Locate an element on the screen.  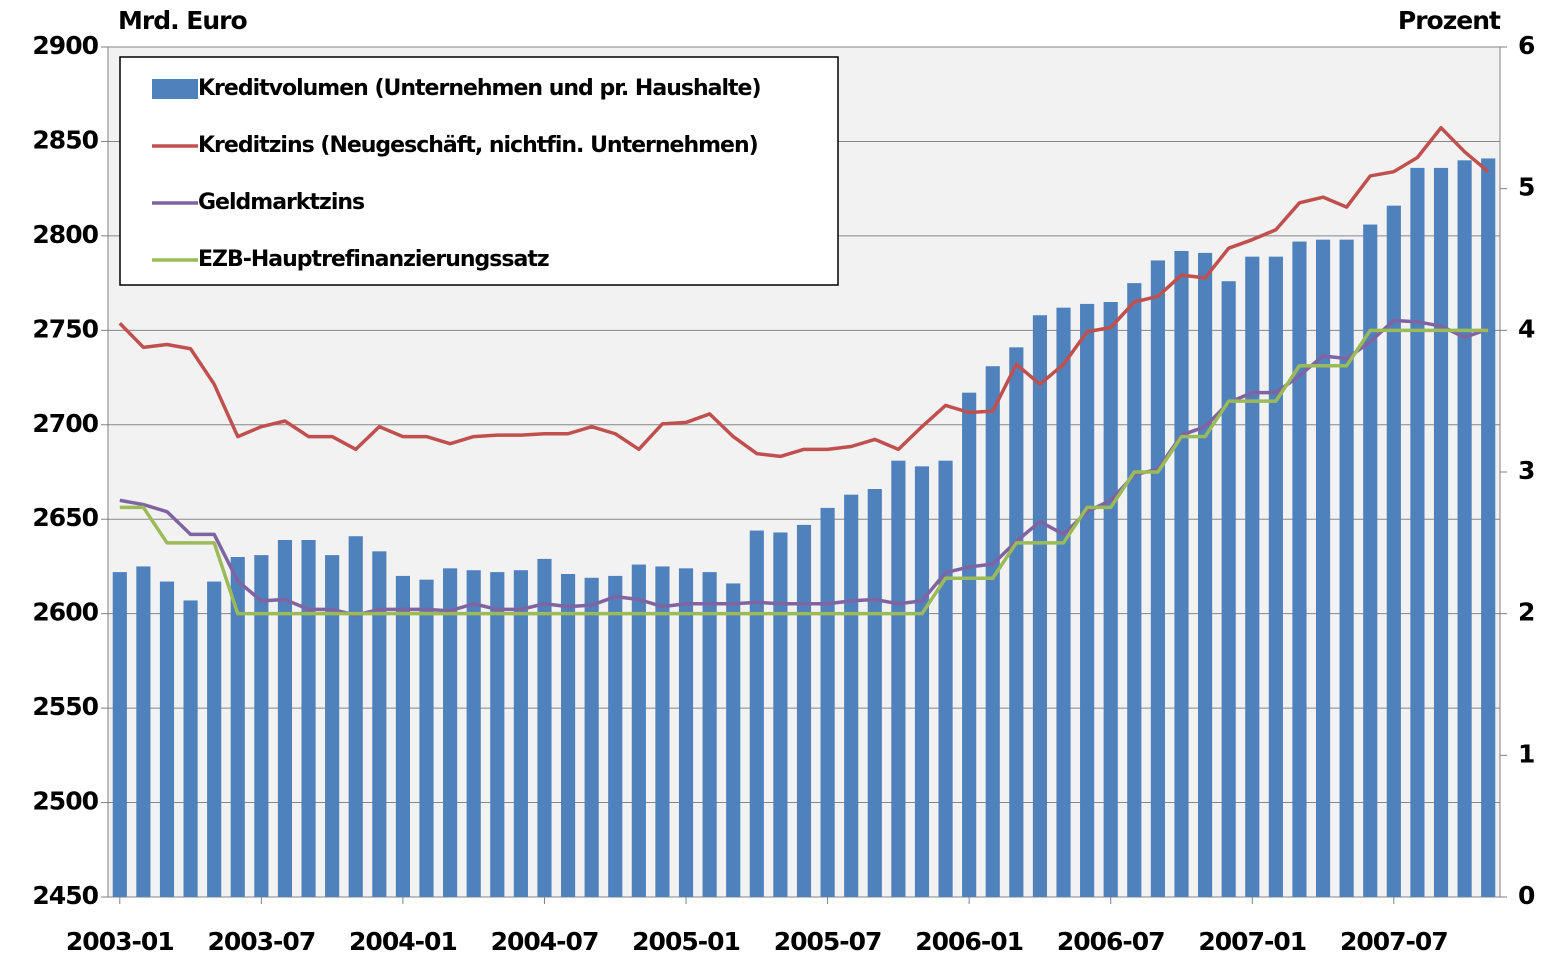
x-tick-label: 2004-01 is located at coordinates (403, 941).